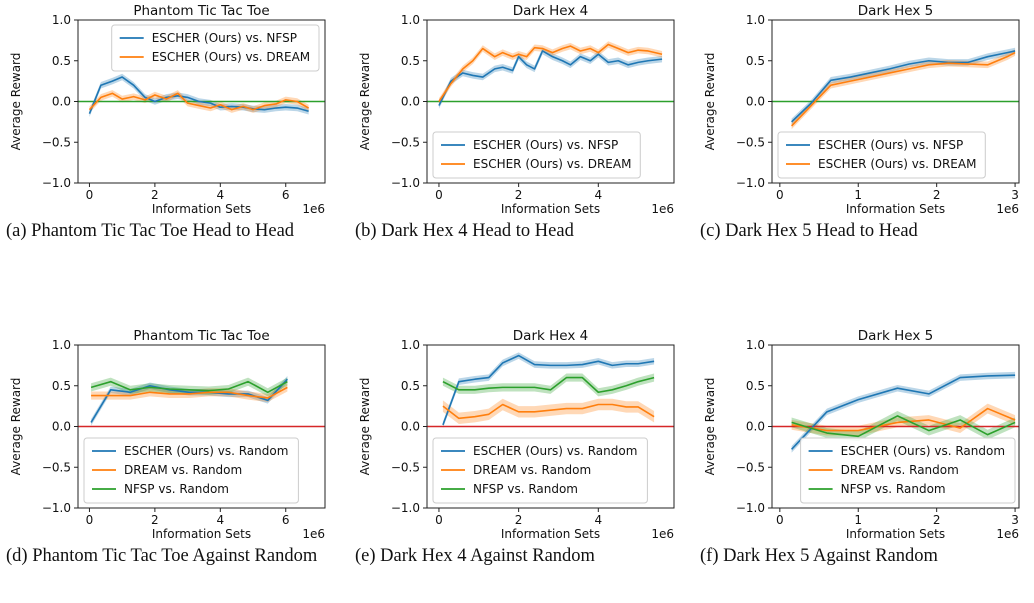  Describe the element at coordinates (525, 489) in the screenshot. I see `chart-e-legend-label-2: NFSP vs. Random` at that location.